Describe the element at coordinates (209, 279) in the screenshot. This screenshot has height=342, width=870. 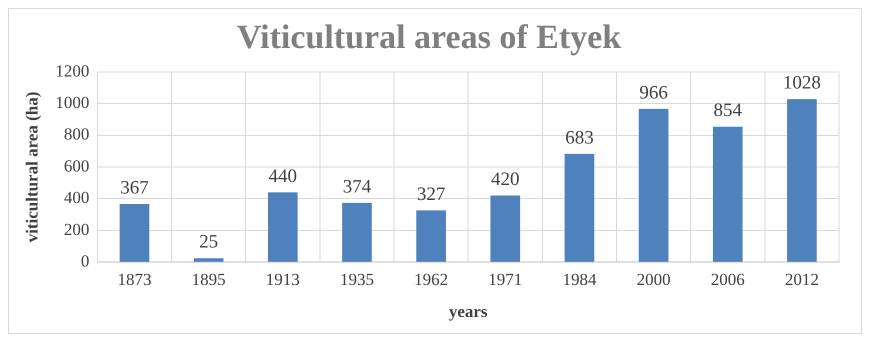
I see `x-tick-label: 1895` at that location.